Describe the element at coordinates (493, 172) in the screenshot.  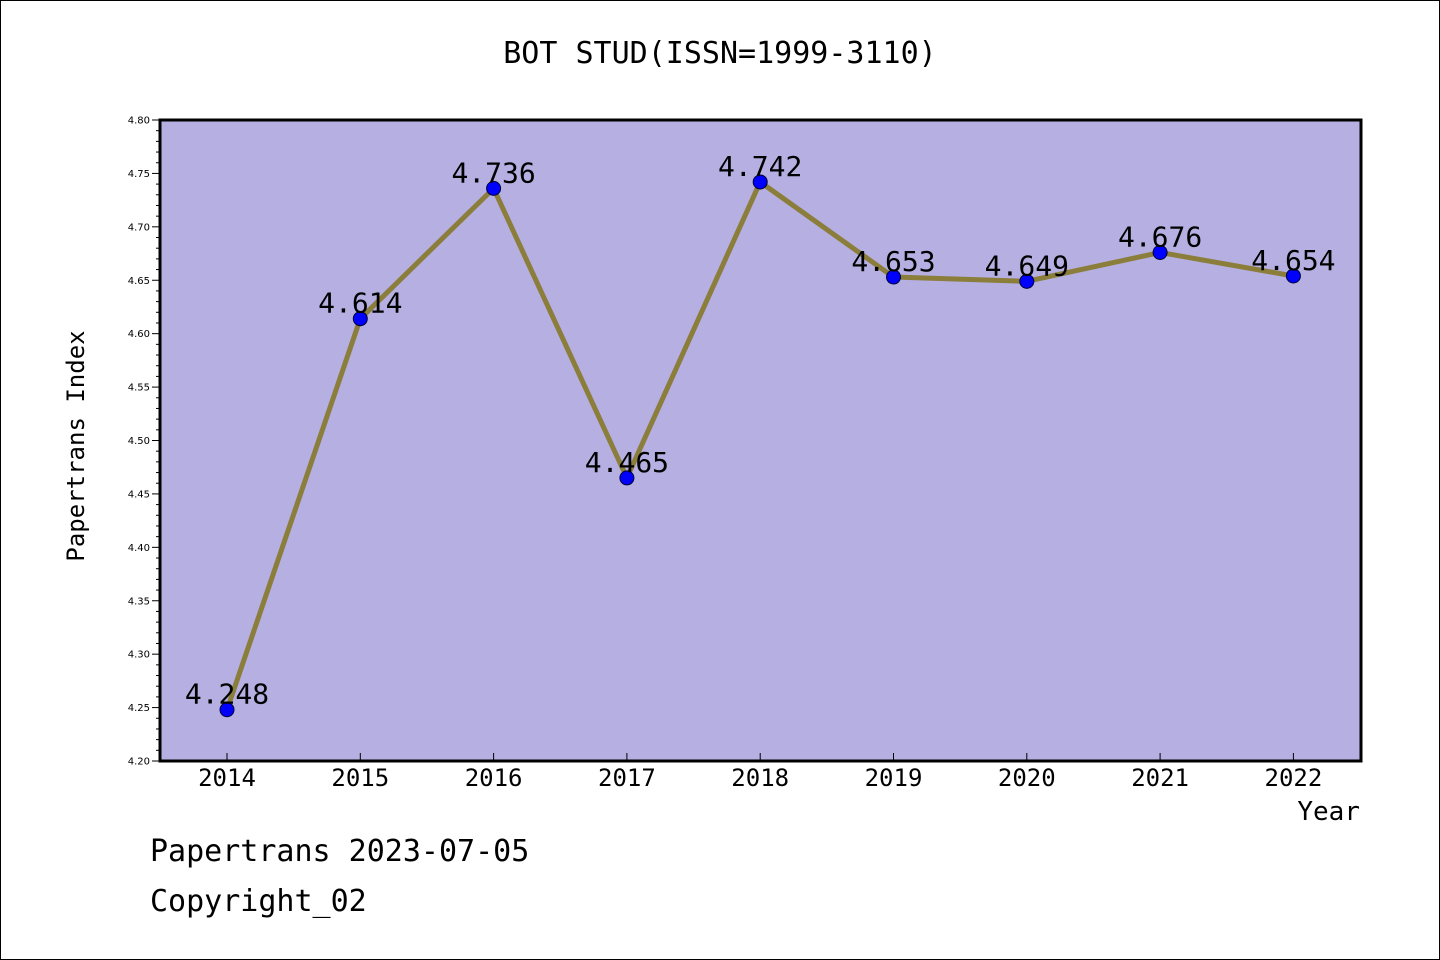
I see `data-label: 4.736` at that location.